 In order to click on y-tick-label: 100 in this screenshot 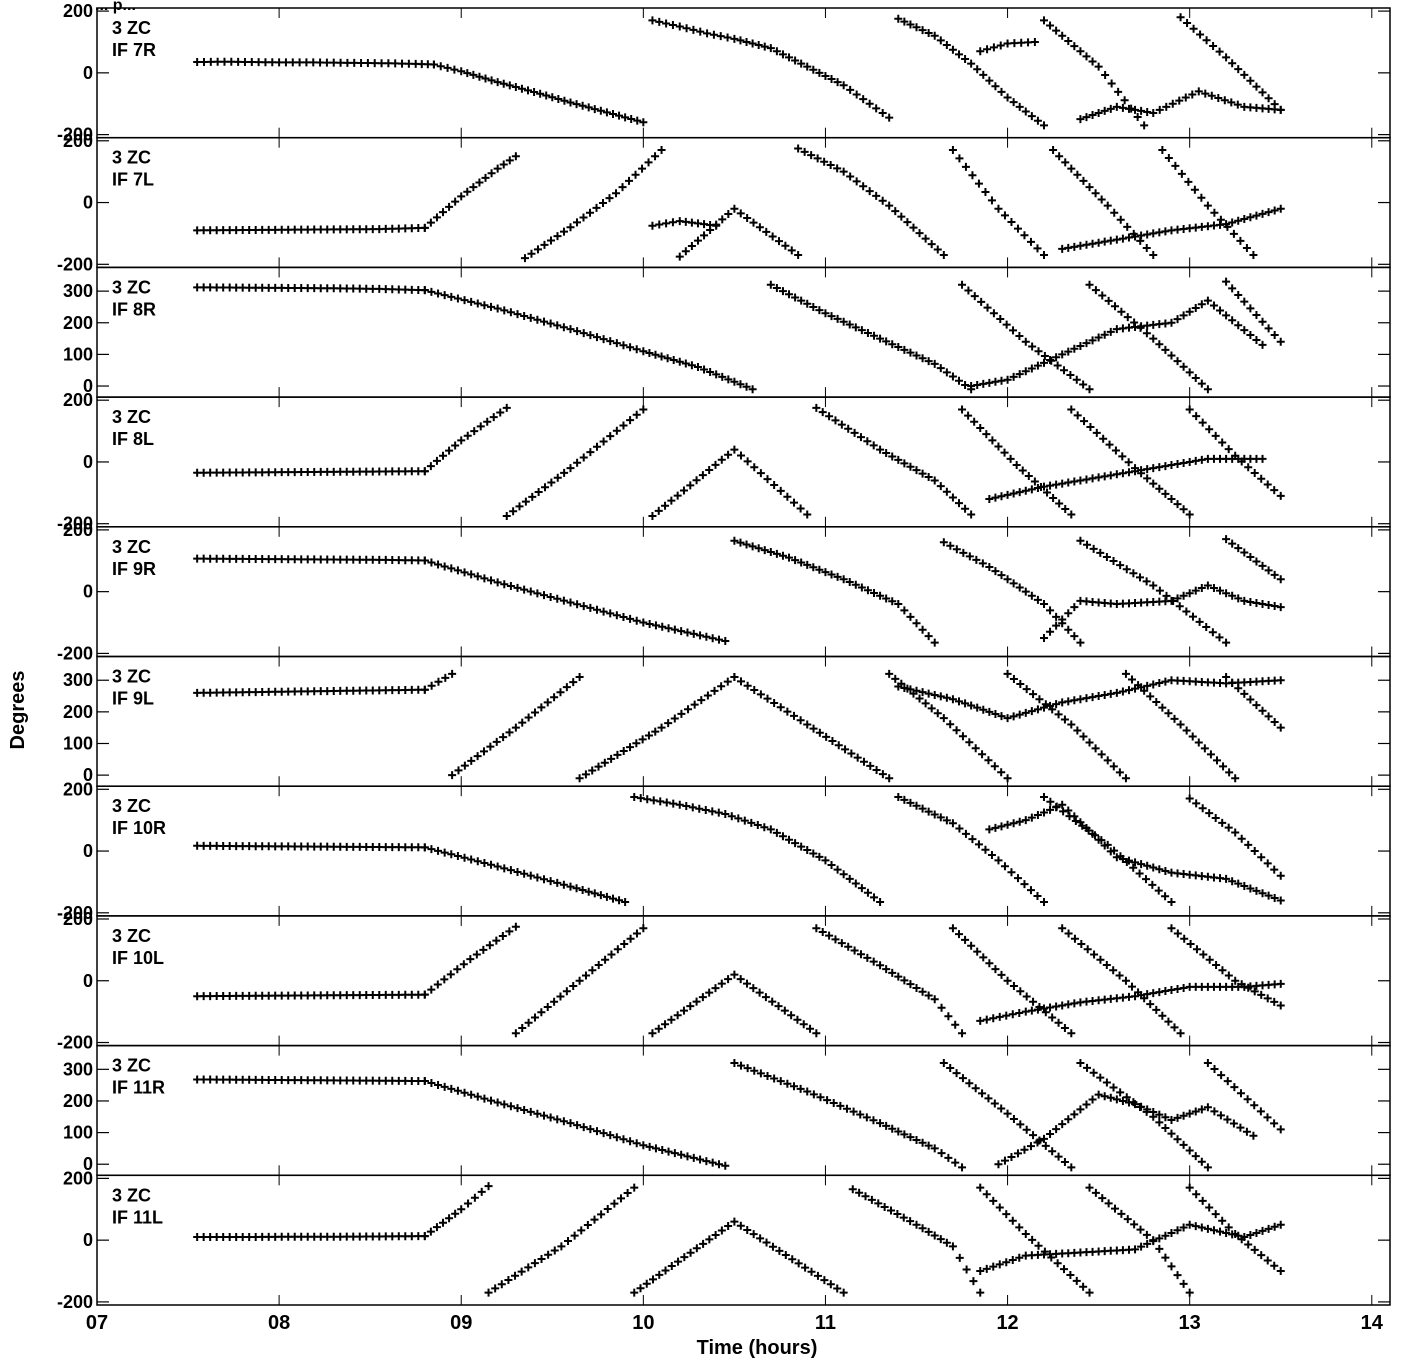, I will do `click(78, 354)`.